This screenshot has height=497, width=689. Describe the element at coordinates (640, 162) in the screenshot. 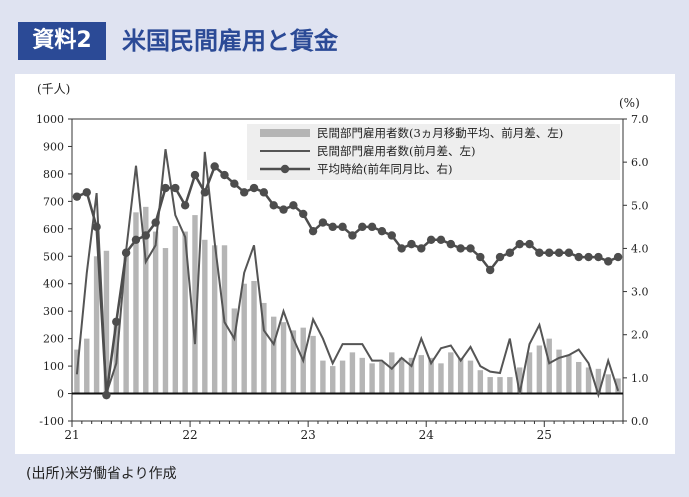

I see `right-tick-label: 6.0` at that location.